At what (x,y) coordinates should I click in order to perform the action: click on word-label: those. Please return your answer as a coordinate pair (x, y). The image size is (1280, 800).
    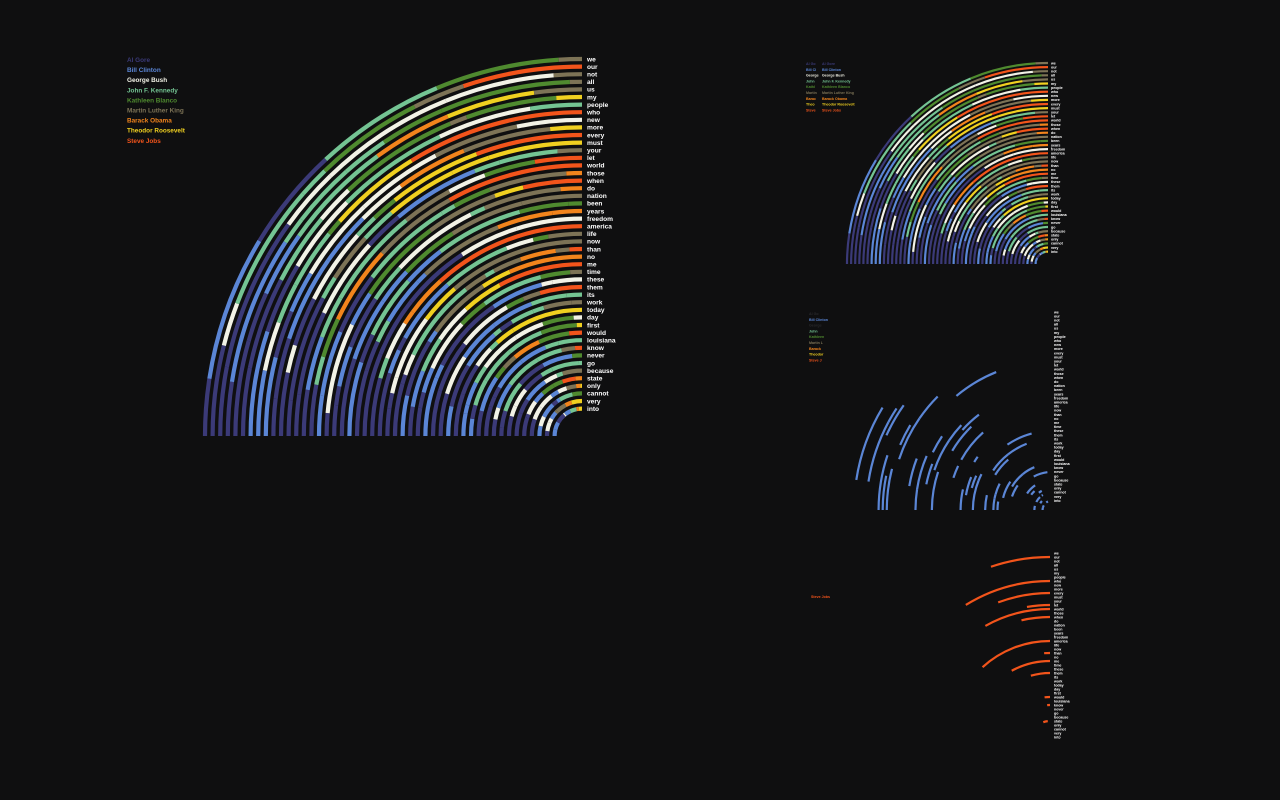
    Looking at the image, I should click on (596, 173).